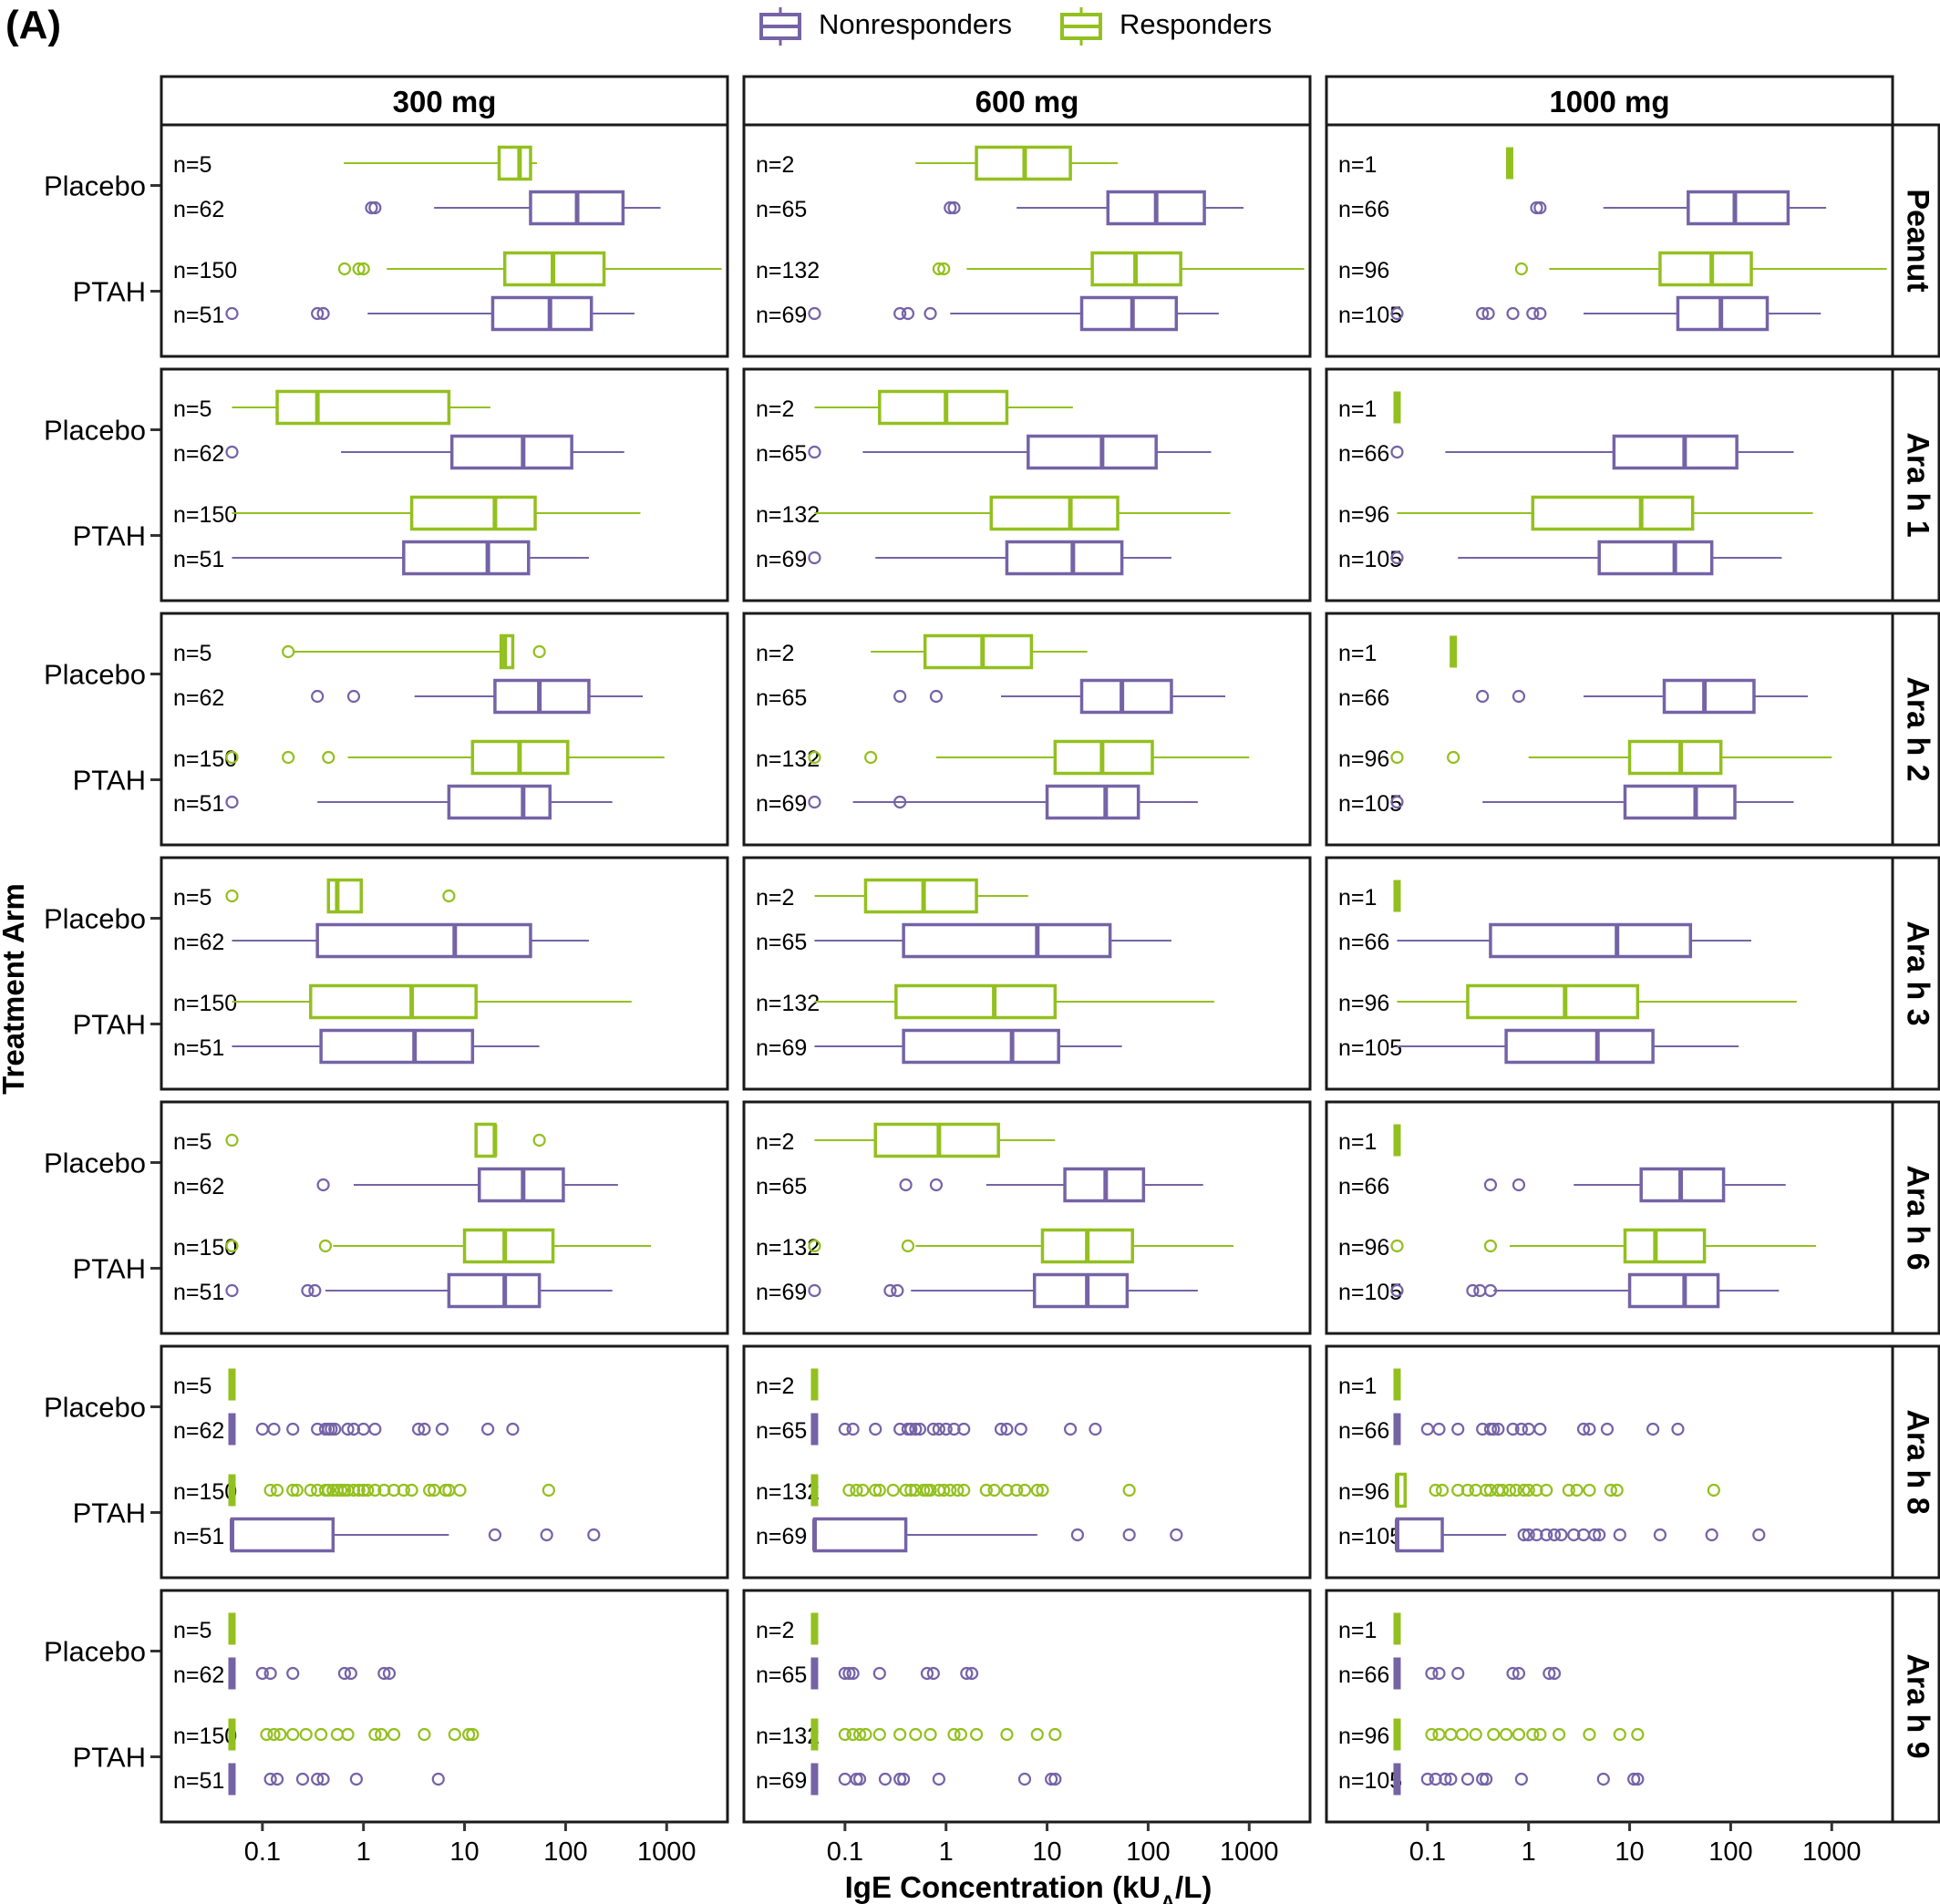  What do you see at coordinates (109, 1513) in the screenshot?
I see `y-tick-label-ptah: PTAH` at bounding box center [109, 1513].